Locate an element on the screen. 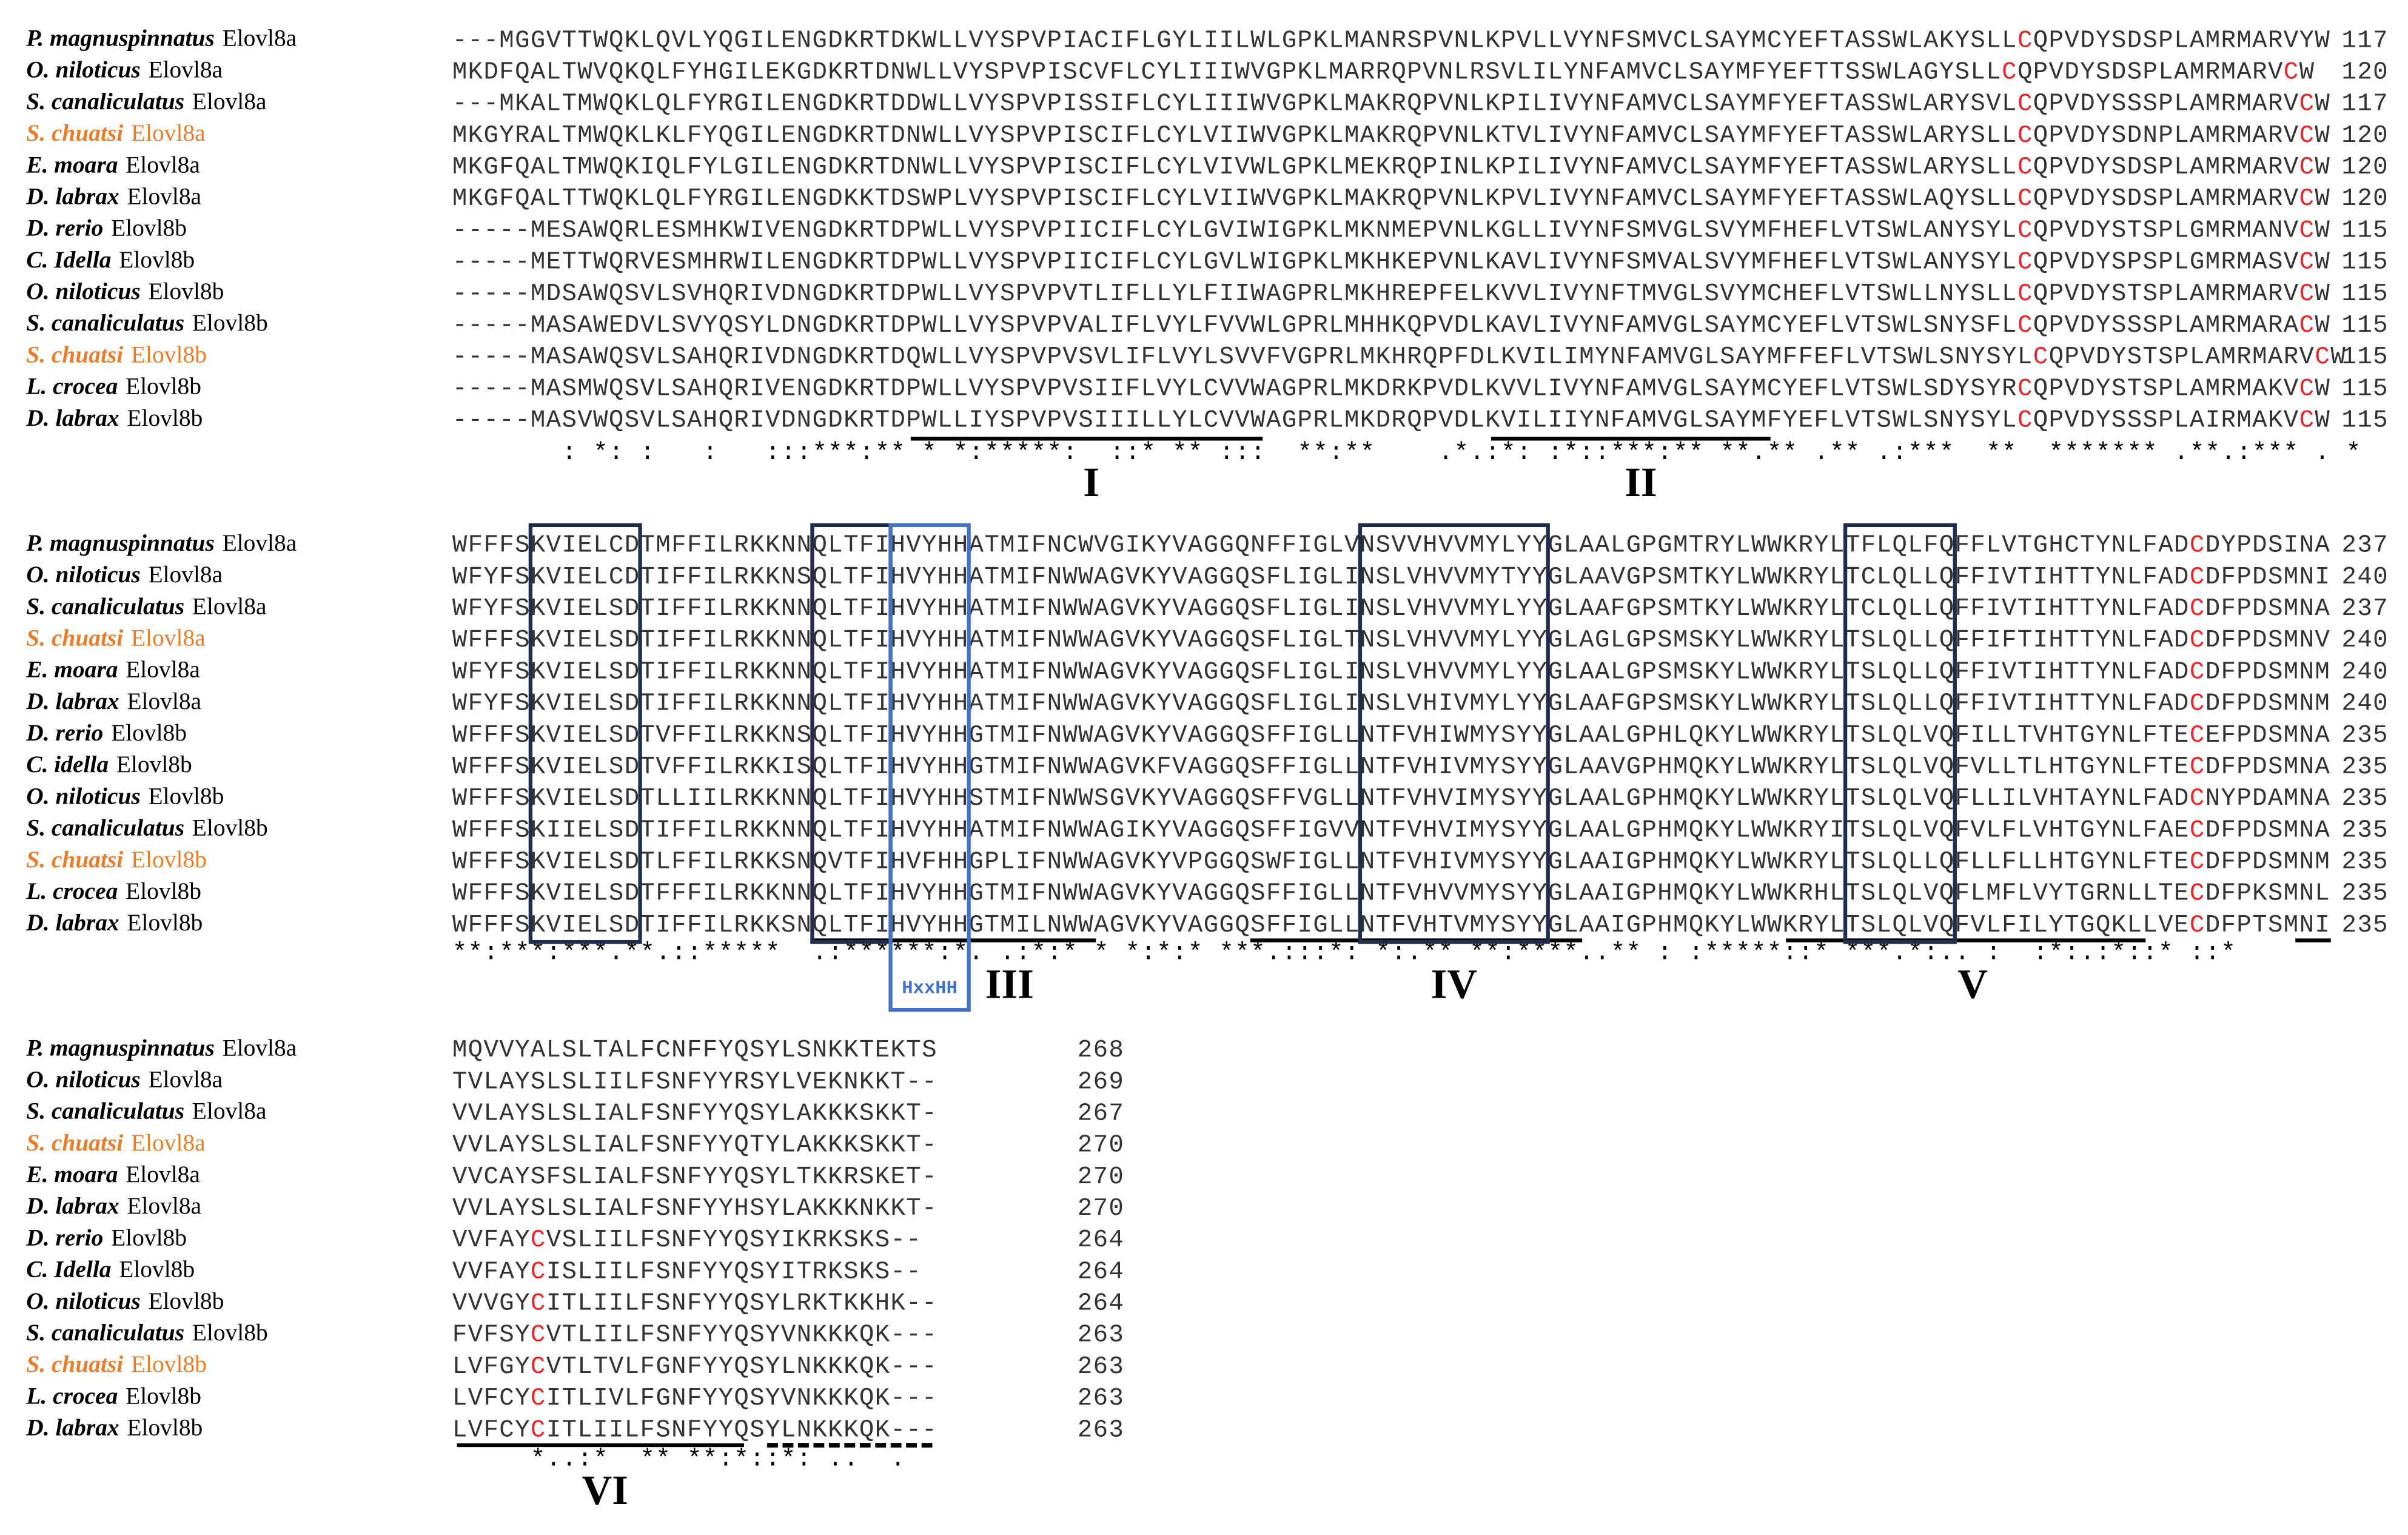 This screenshot has height=1535, width=2408. sequence: ITLIILFSNFYYQSYLRKTKKHK-- is located at coordinates (742, 1304).